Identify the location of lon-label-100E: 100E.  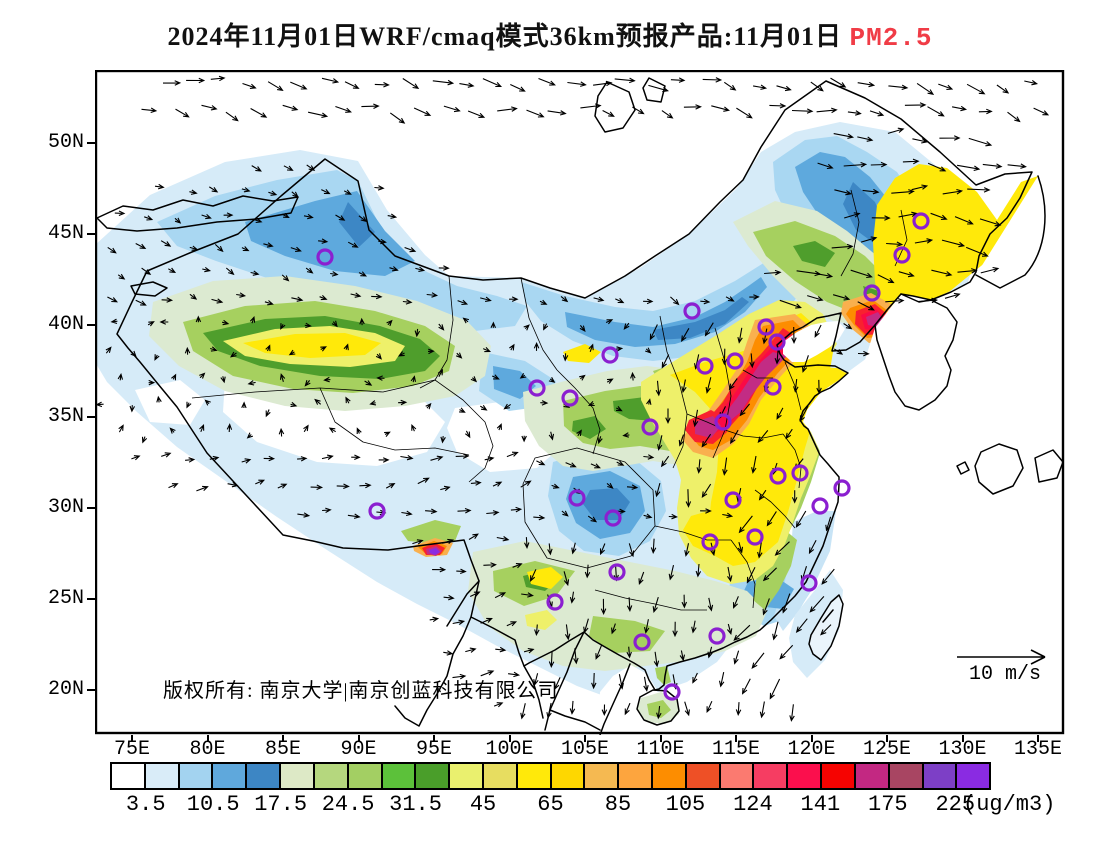
(509, 749).